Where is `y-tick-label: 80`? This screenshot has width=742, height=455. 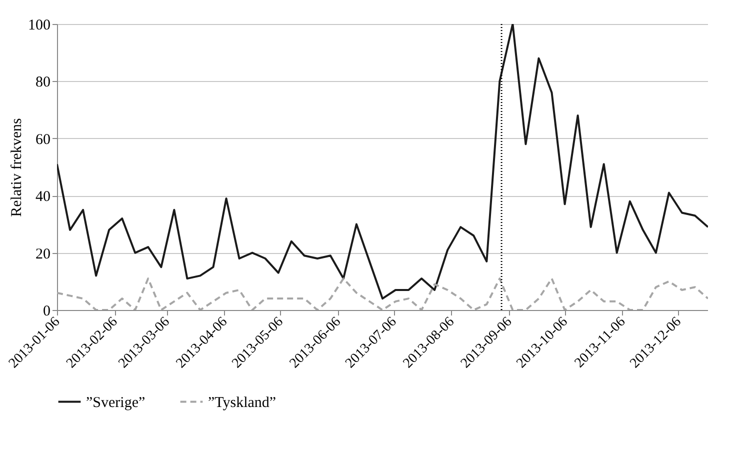
y-tick-label: 80 is located at coordinates (43, 82).